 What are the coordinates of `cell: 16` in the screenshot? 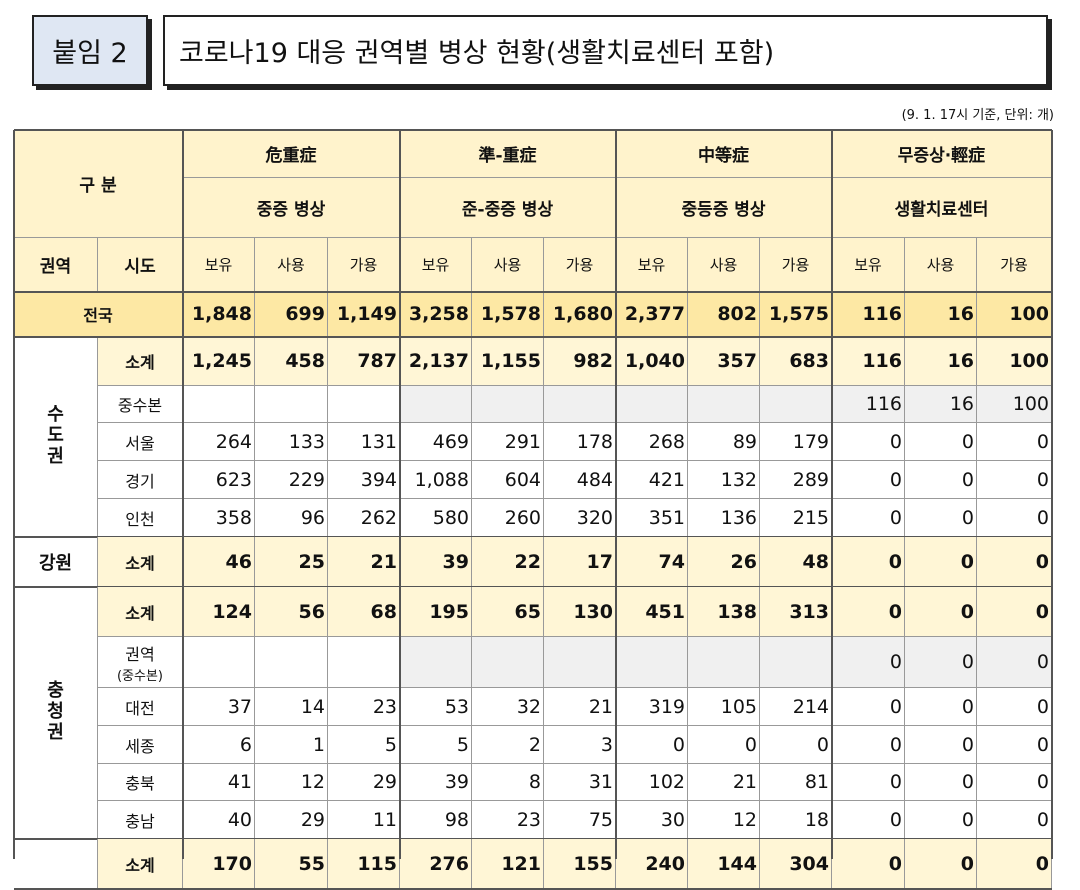 It's located at (941, 361).